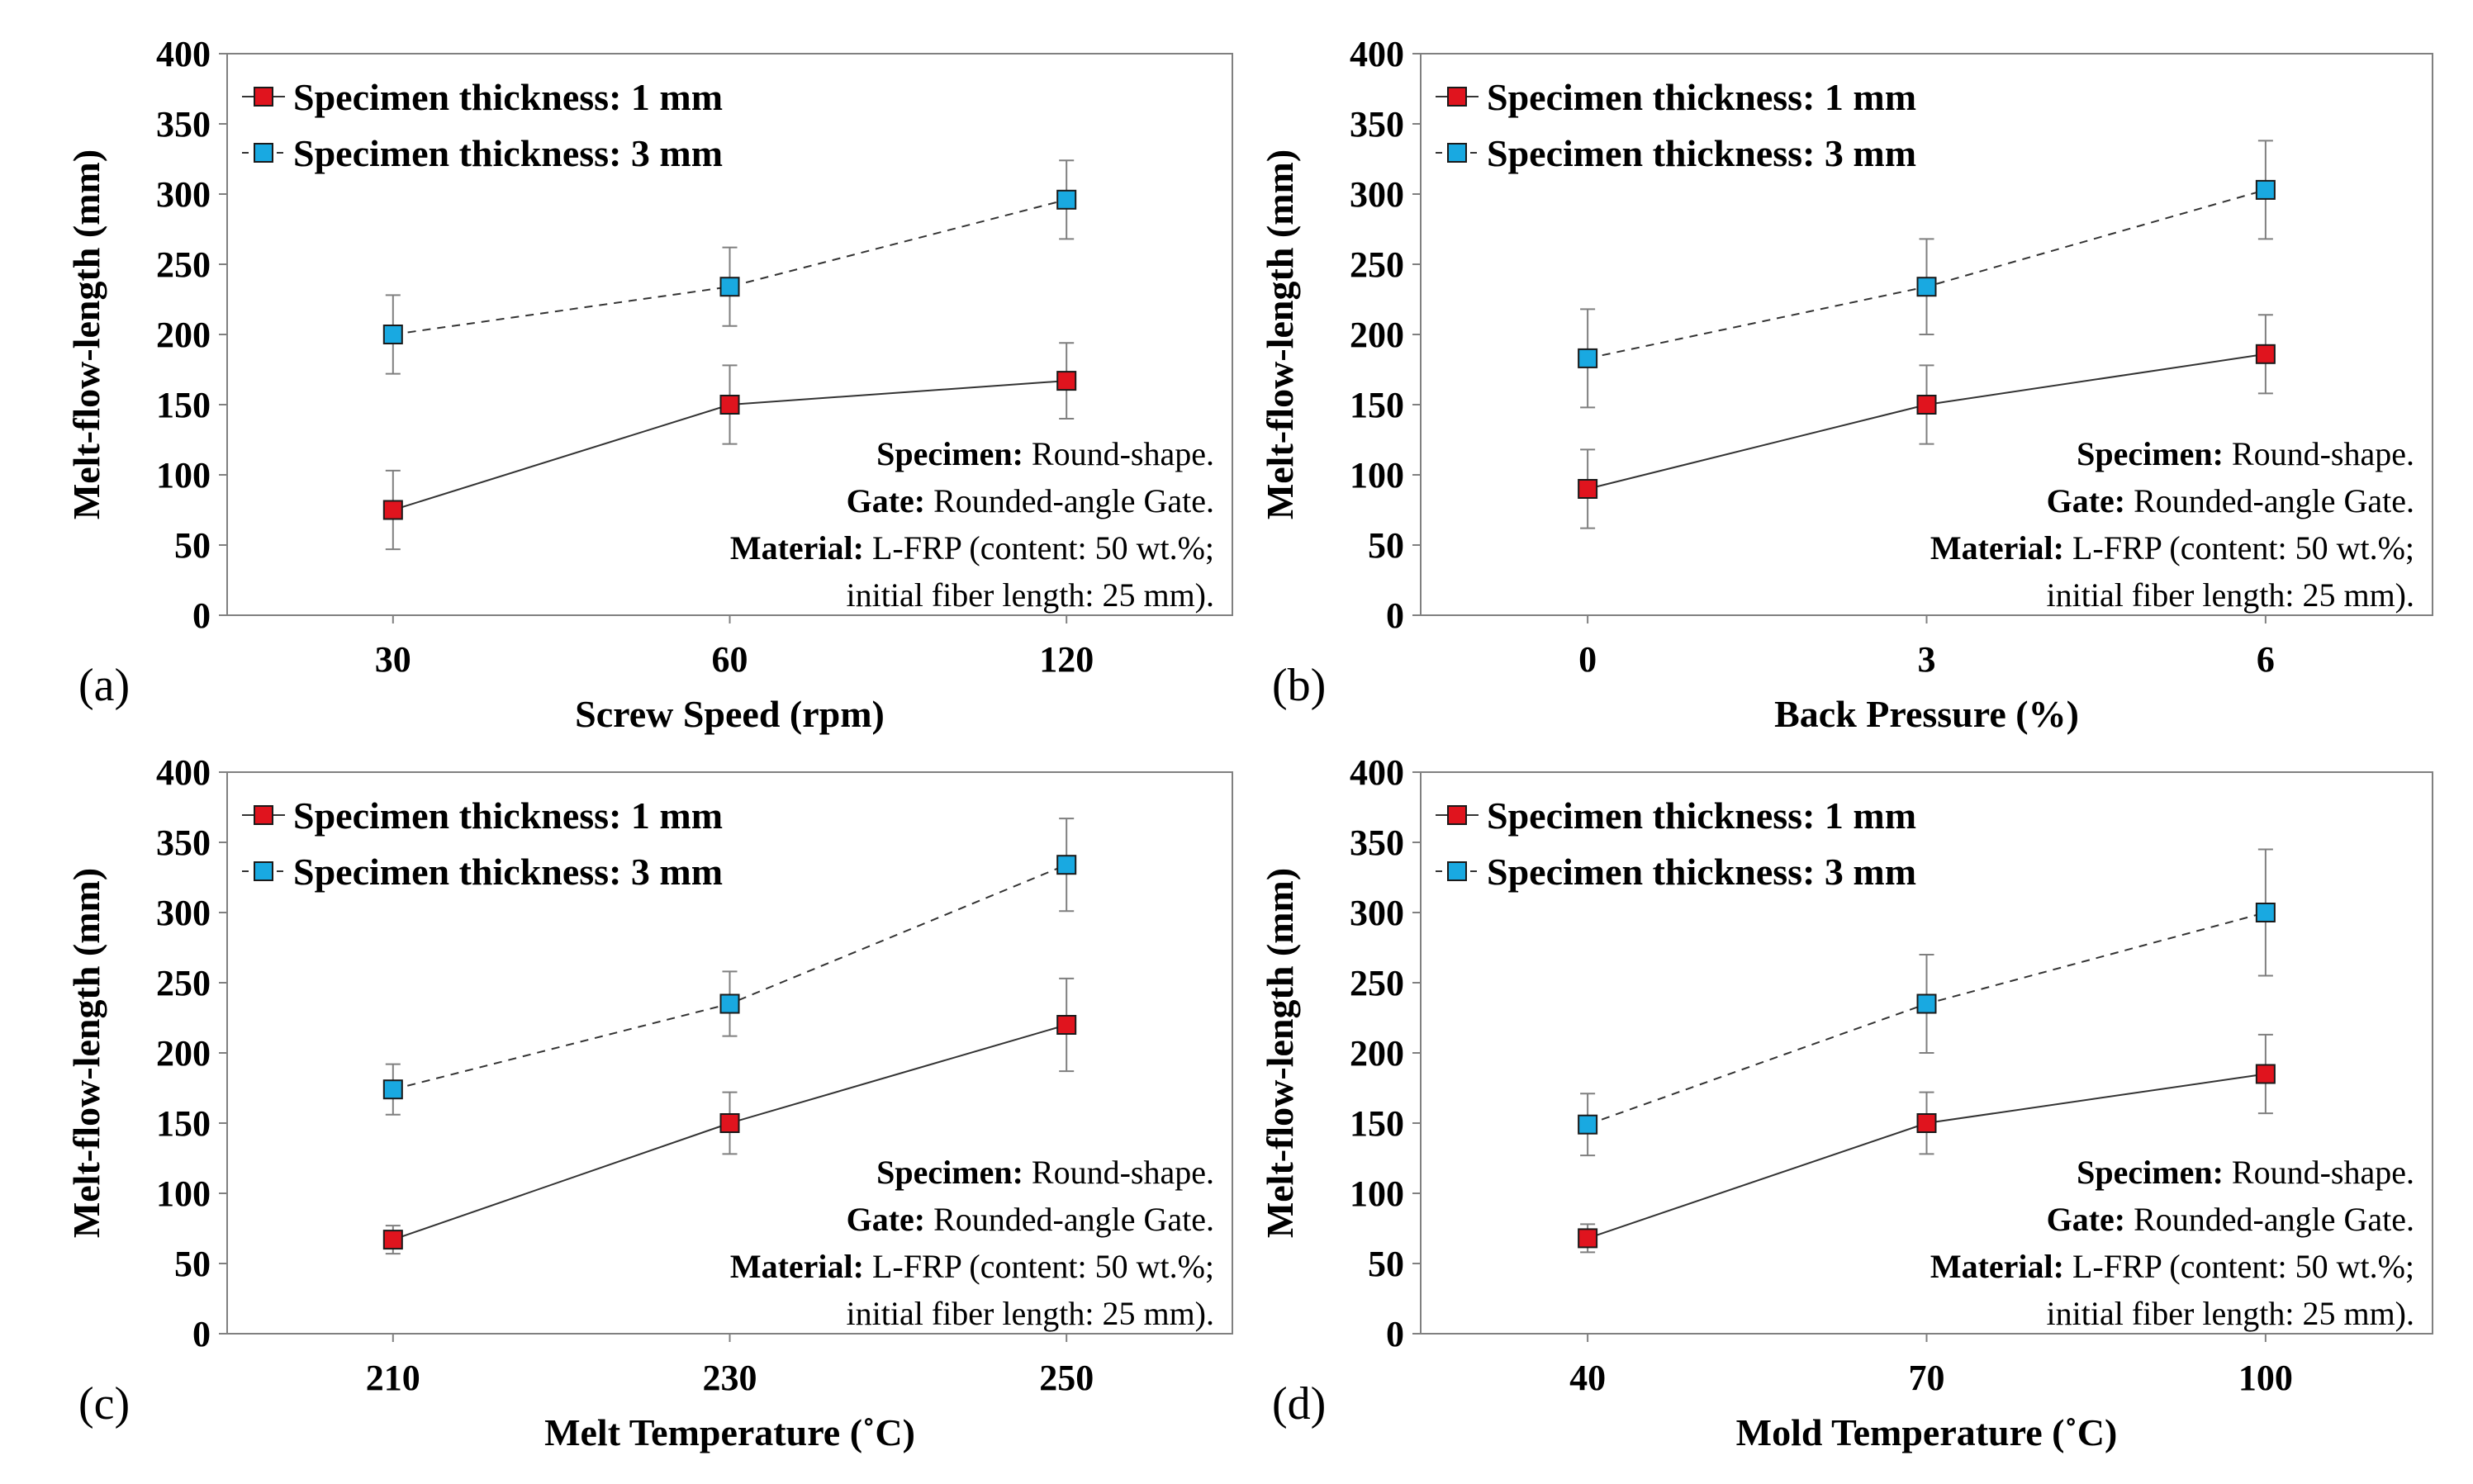 The width and height of the screenshot is (2473, 1484). What do you see at coordinates (1927, 1378) in the screenshot?
I see `x-tick-label: 70` at bounding box center [1927, 1378].